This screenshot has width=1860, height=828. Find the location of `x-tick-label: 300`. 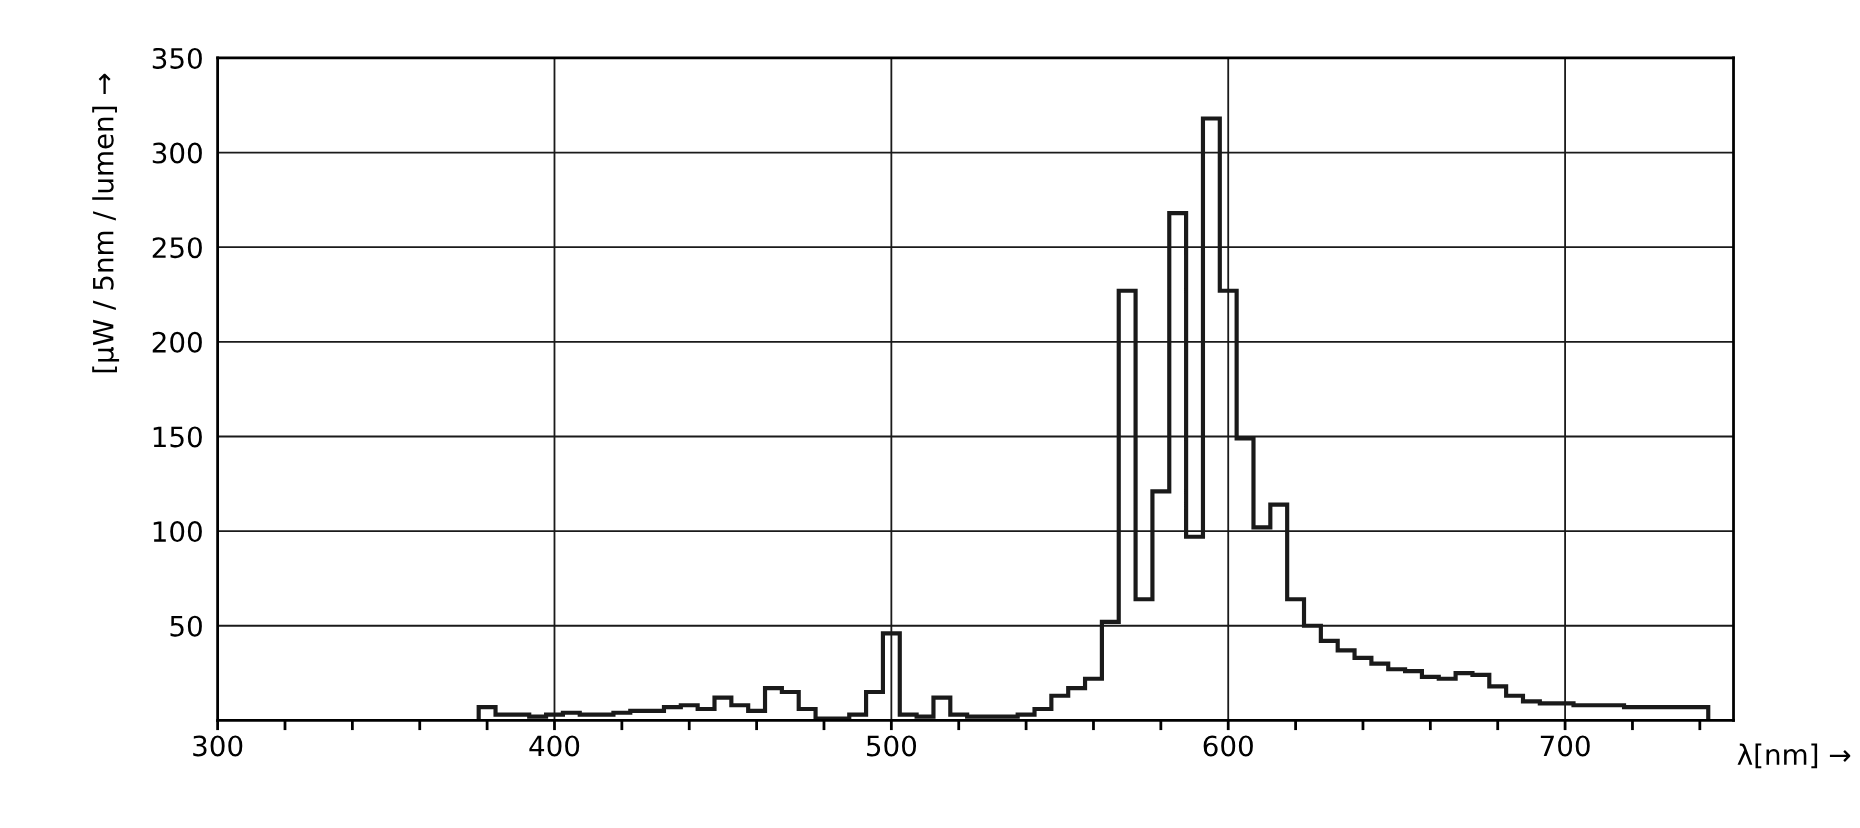

x-tick-label: 300 is located at coordinates (218, 746).